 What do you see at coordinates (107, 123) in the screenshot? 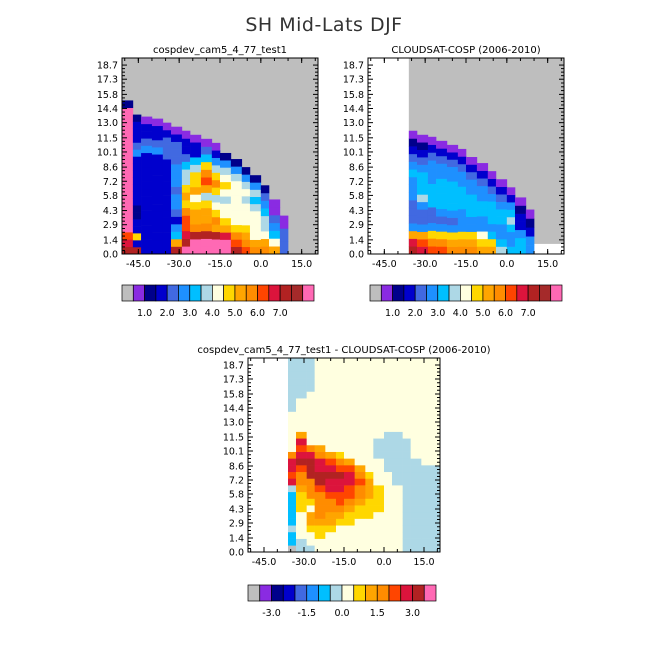
I see `y-tick-label: 13.0` at bounding box center [107, 123].